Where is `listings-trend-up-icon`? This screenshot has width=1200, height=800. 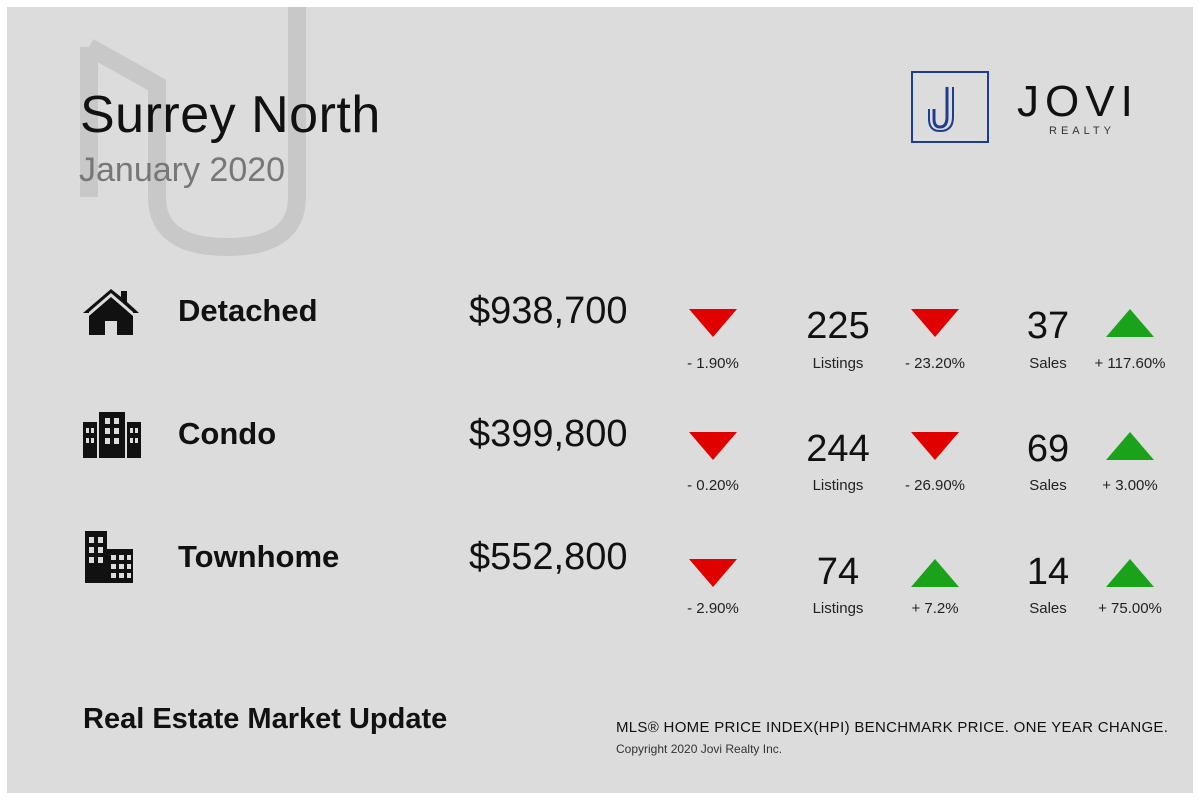 listings-trend-up-icon is located at coordinates (935, 573).